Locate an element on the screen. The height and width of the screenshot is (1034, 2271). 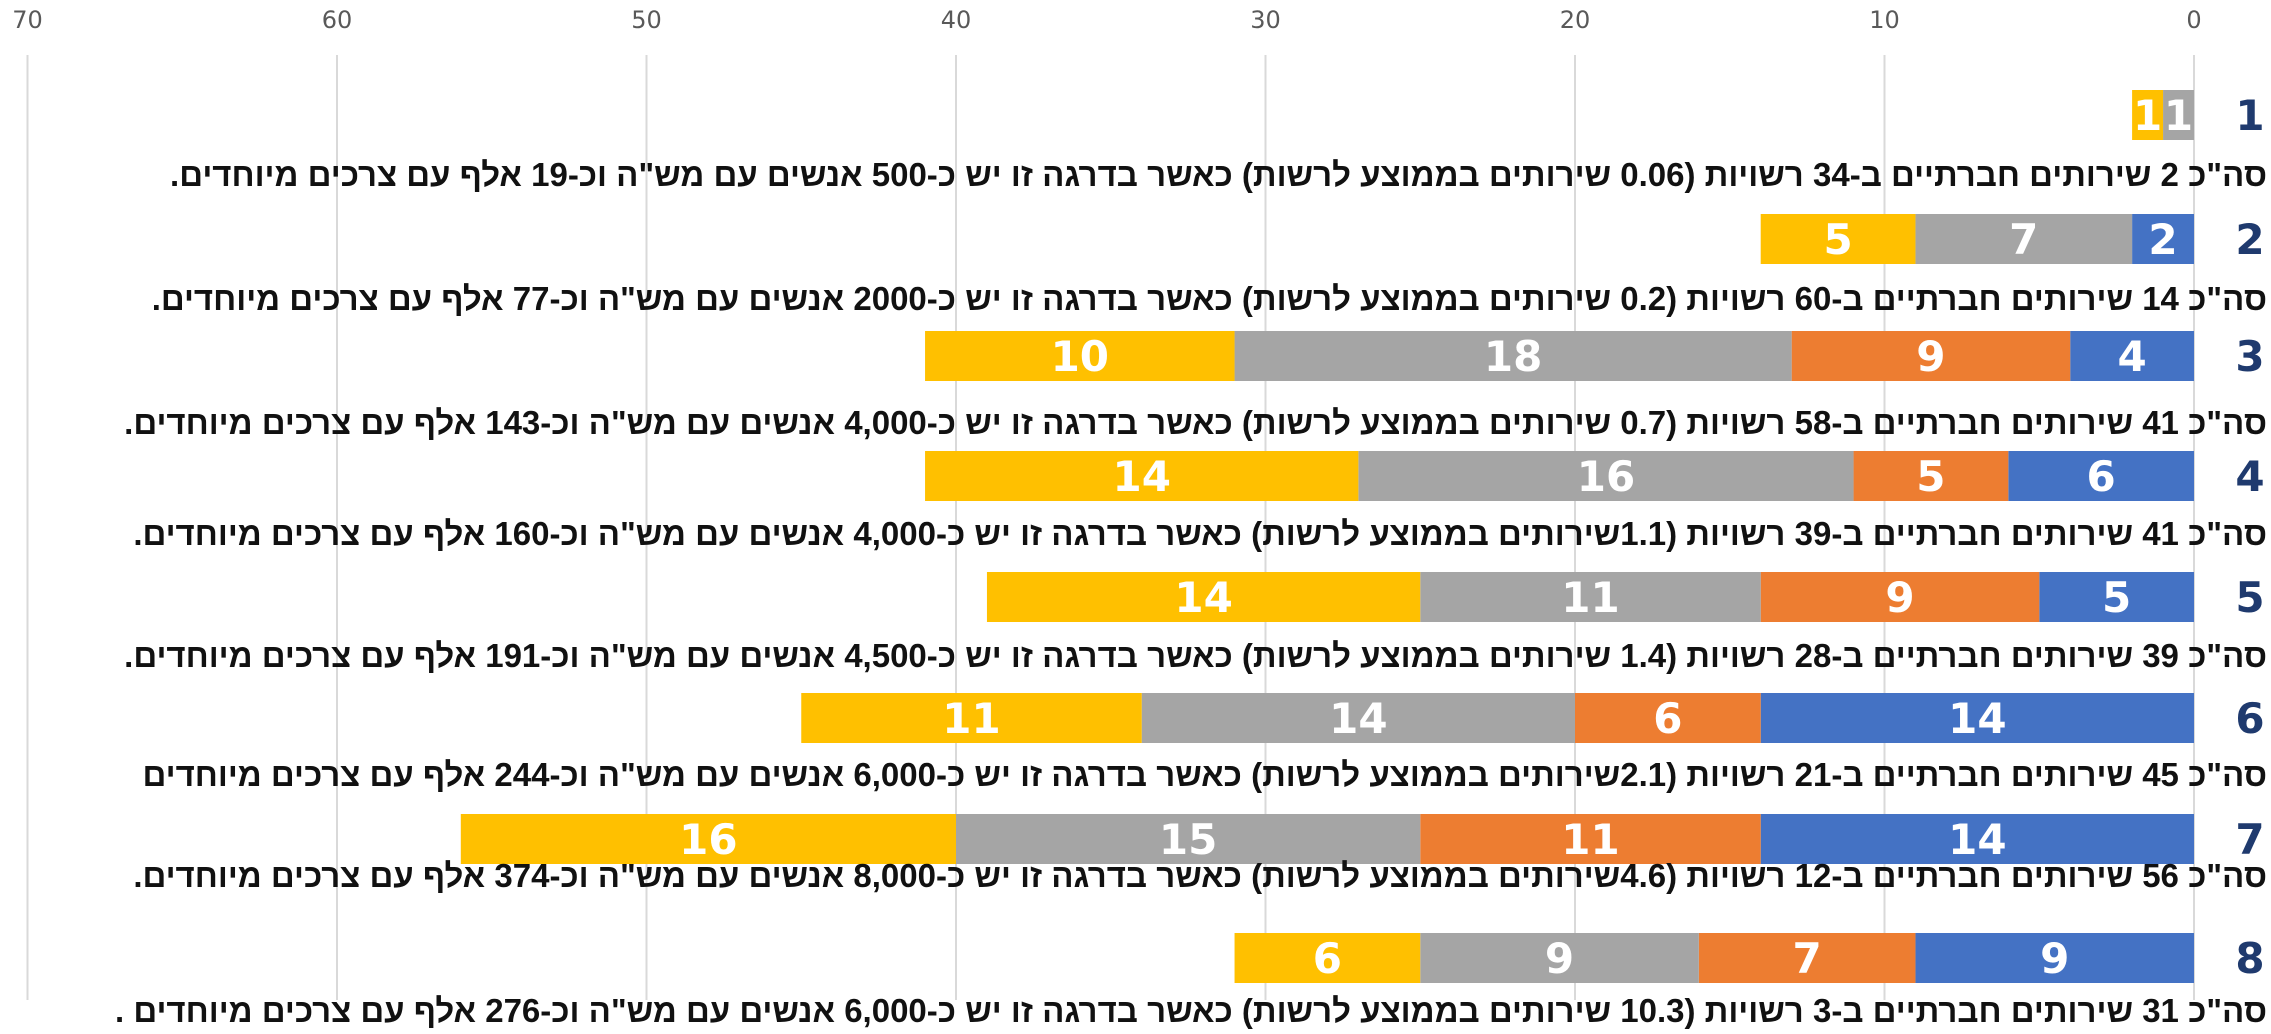
data-label: 18 is located at coordinates (1513, 356).